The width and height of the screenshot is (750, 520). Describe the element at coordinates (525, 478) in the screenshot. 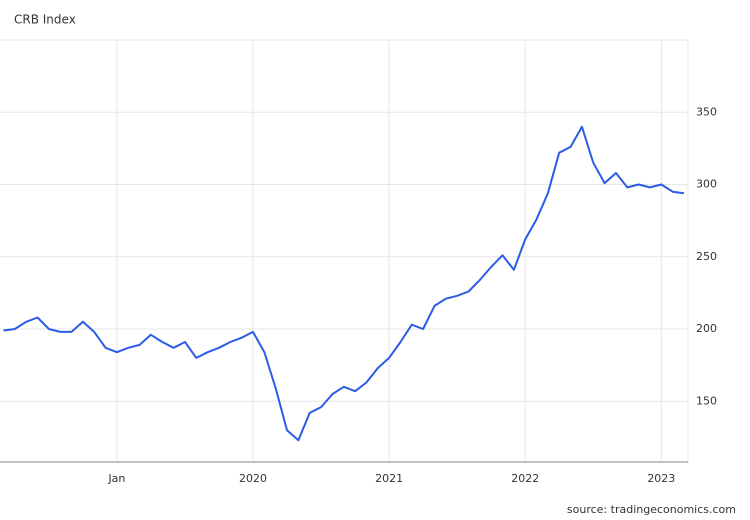

I see `x-tick-label: 2022` at that location.